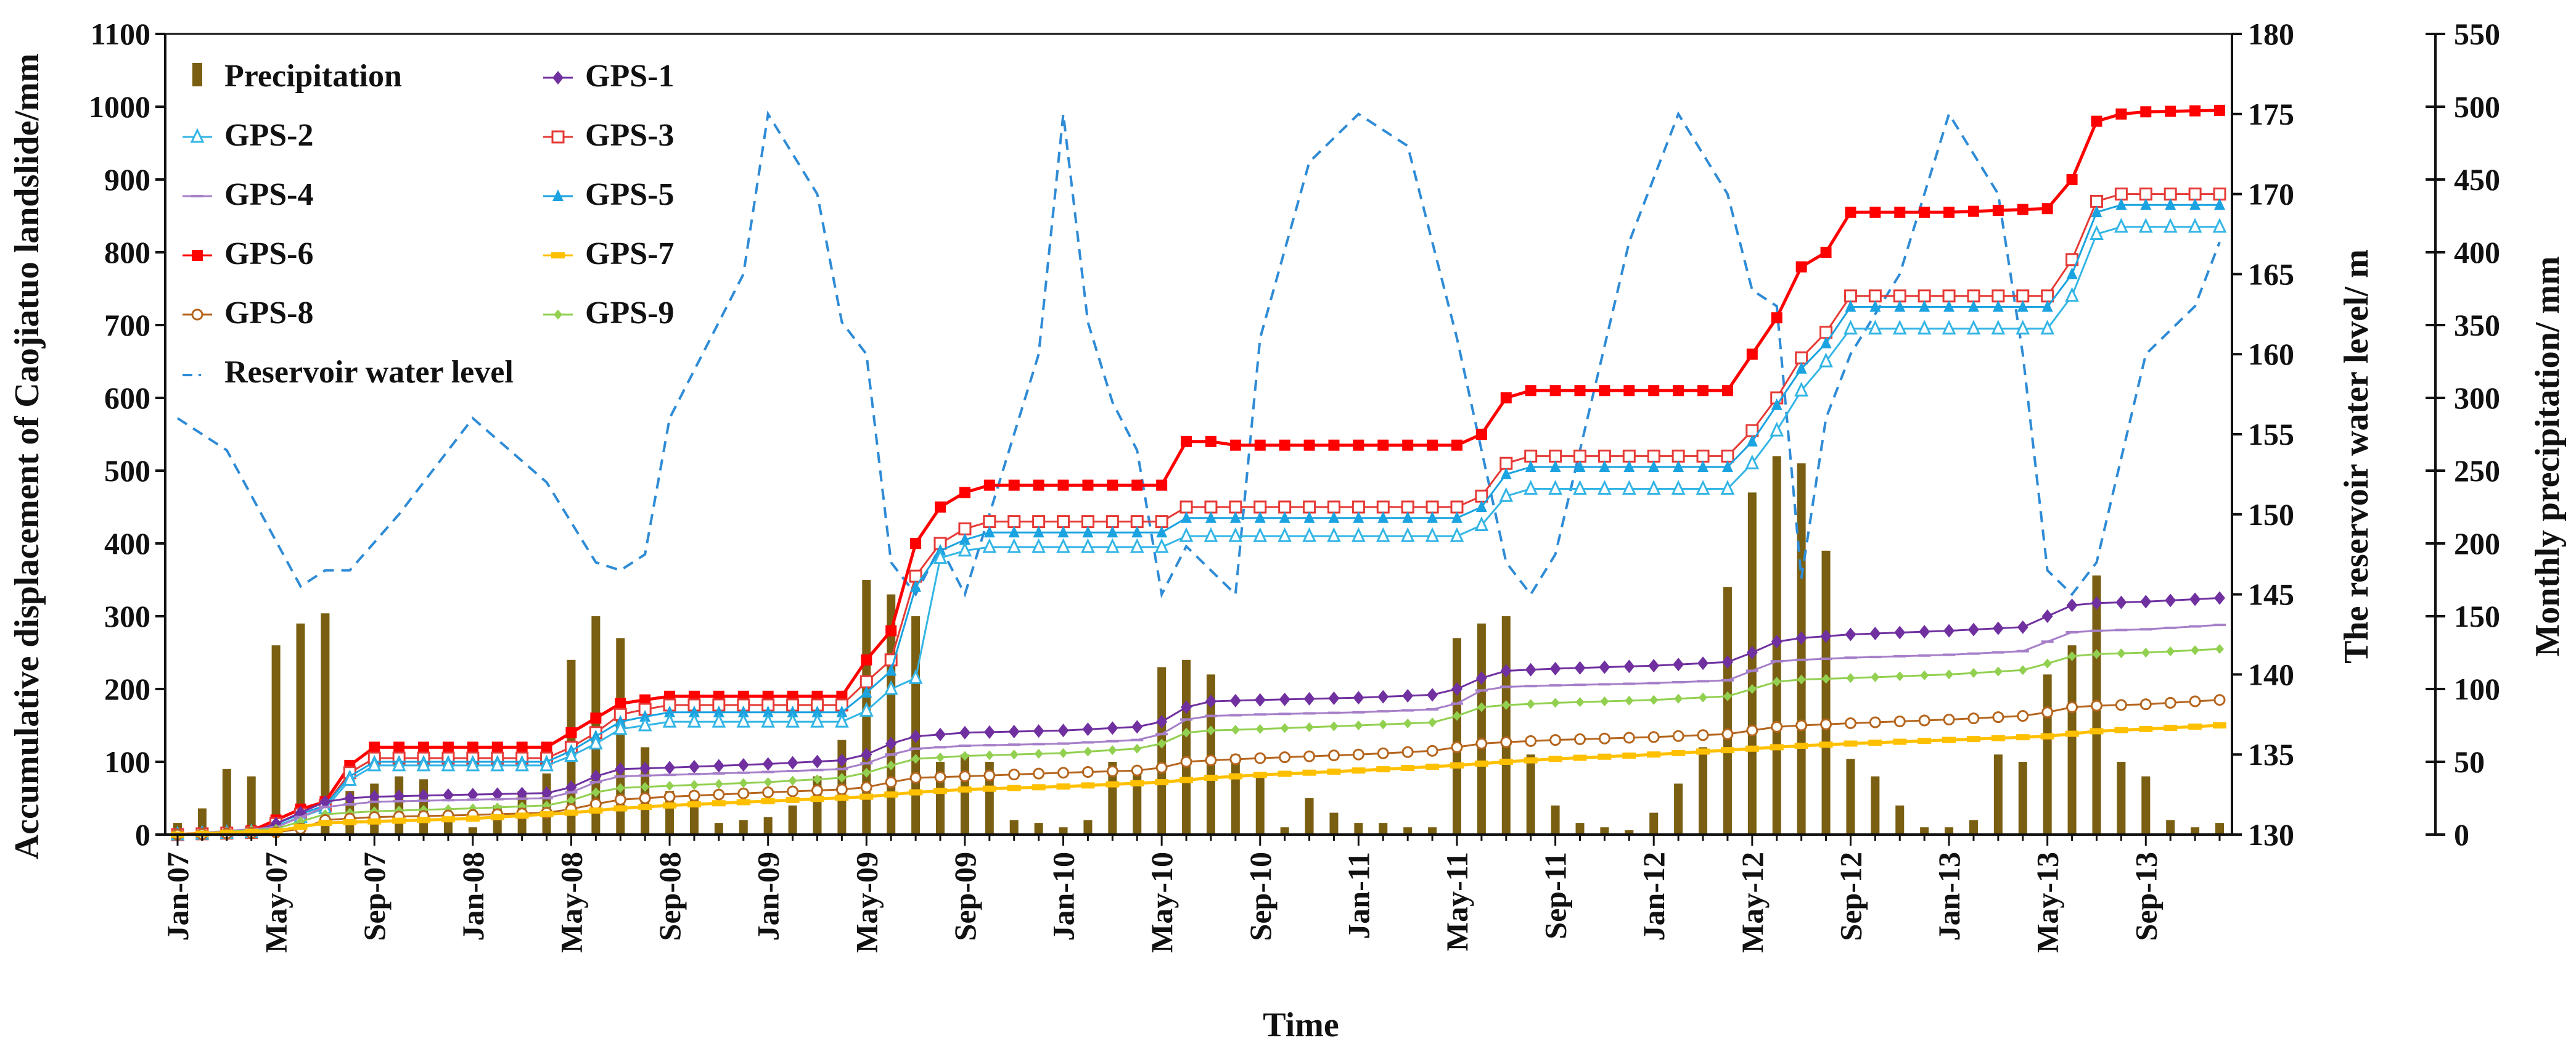 This screenshot has height=1048, width=2576. What do you see at coordinates (608, 76) in the screenshot?
I see `legend-item: GPS-1` at bounding box center [608, 76].